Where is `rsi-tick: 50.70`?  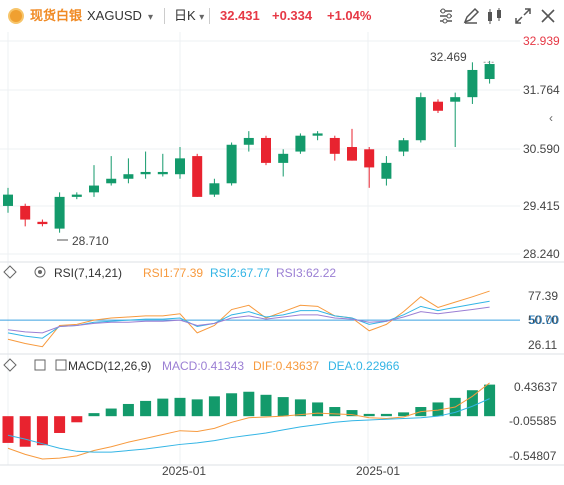 rsi-tick: 50.70 is located at coordinates (543, 320).